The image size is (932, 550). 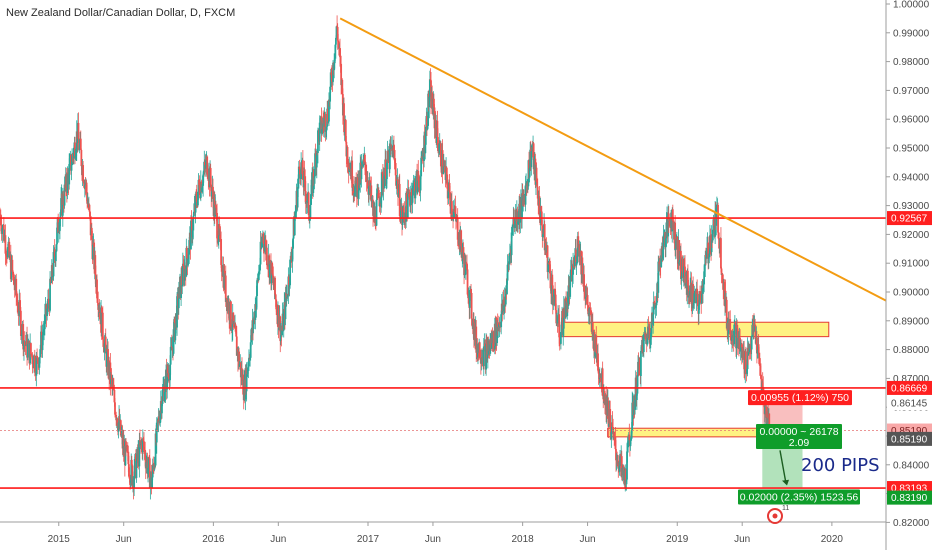 I want to click on target-arrowhead, so click(x=785, y=482).